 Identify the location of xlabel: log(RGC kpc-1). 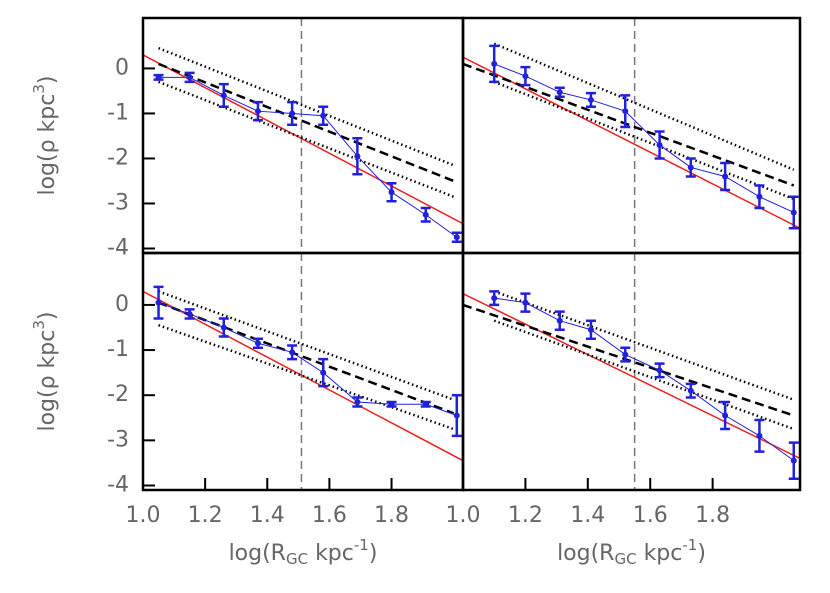
(631, 552).